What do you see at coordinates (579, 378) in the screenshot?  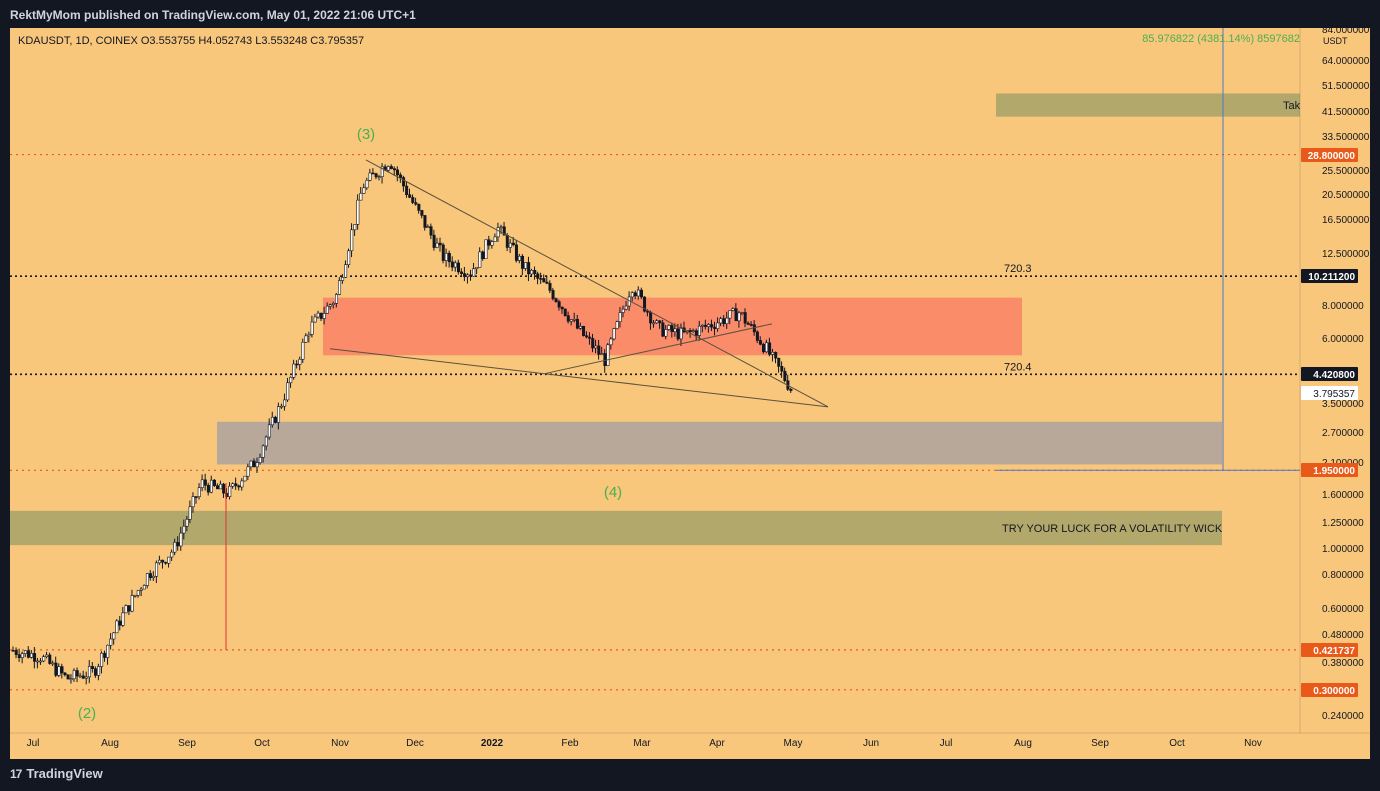 I see `lower-trendline` at bounding box center [579, 378].